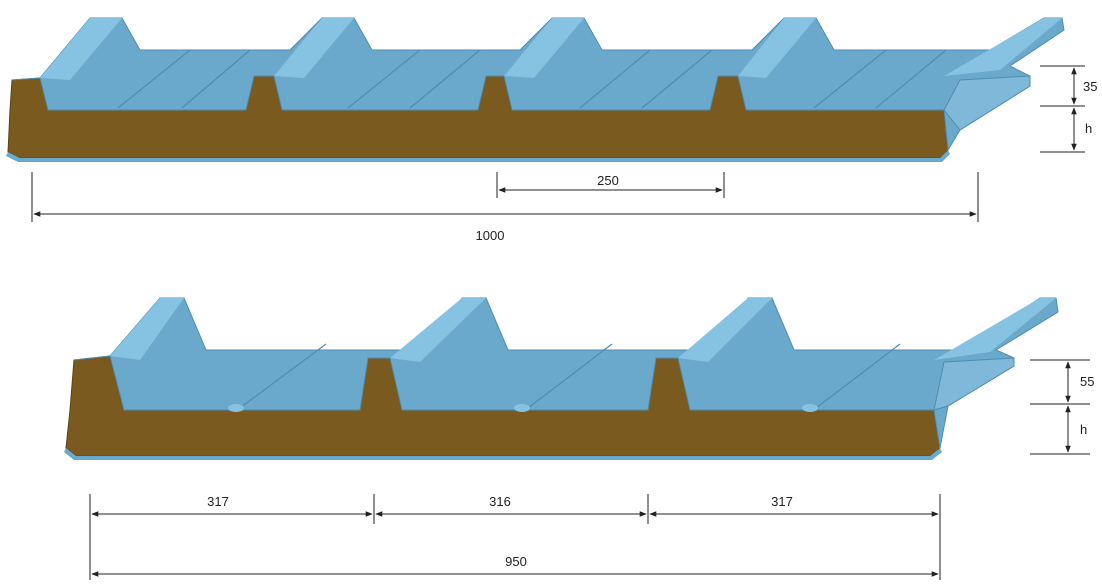 The width and height of the screenshot is (1102, 586). What do you see at coordinates (503, 454) in the screenshot?
I see `bottom-panel-bottom-sheet` at bounding box center [503, 454].